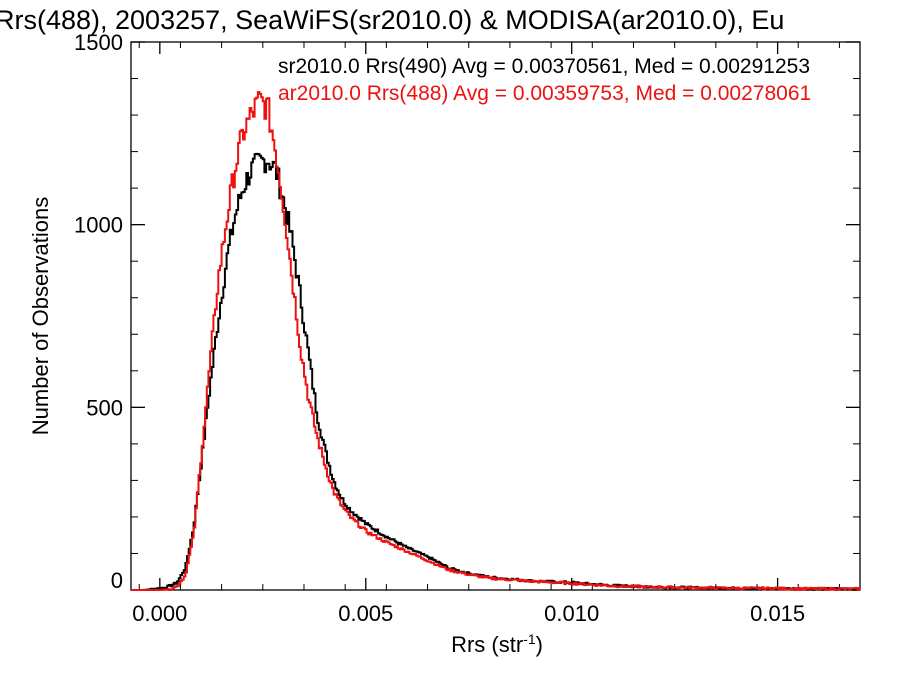 The image size is (900, 675). Describe the element at coordinates (117, 580) in the screenshot. I see `y-tick-label: 0` at that location.